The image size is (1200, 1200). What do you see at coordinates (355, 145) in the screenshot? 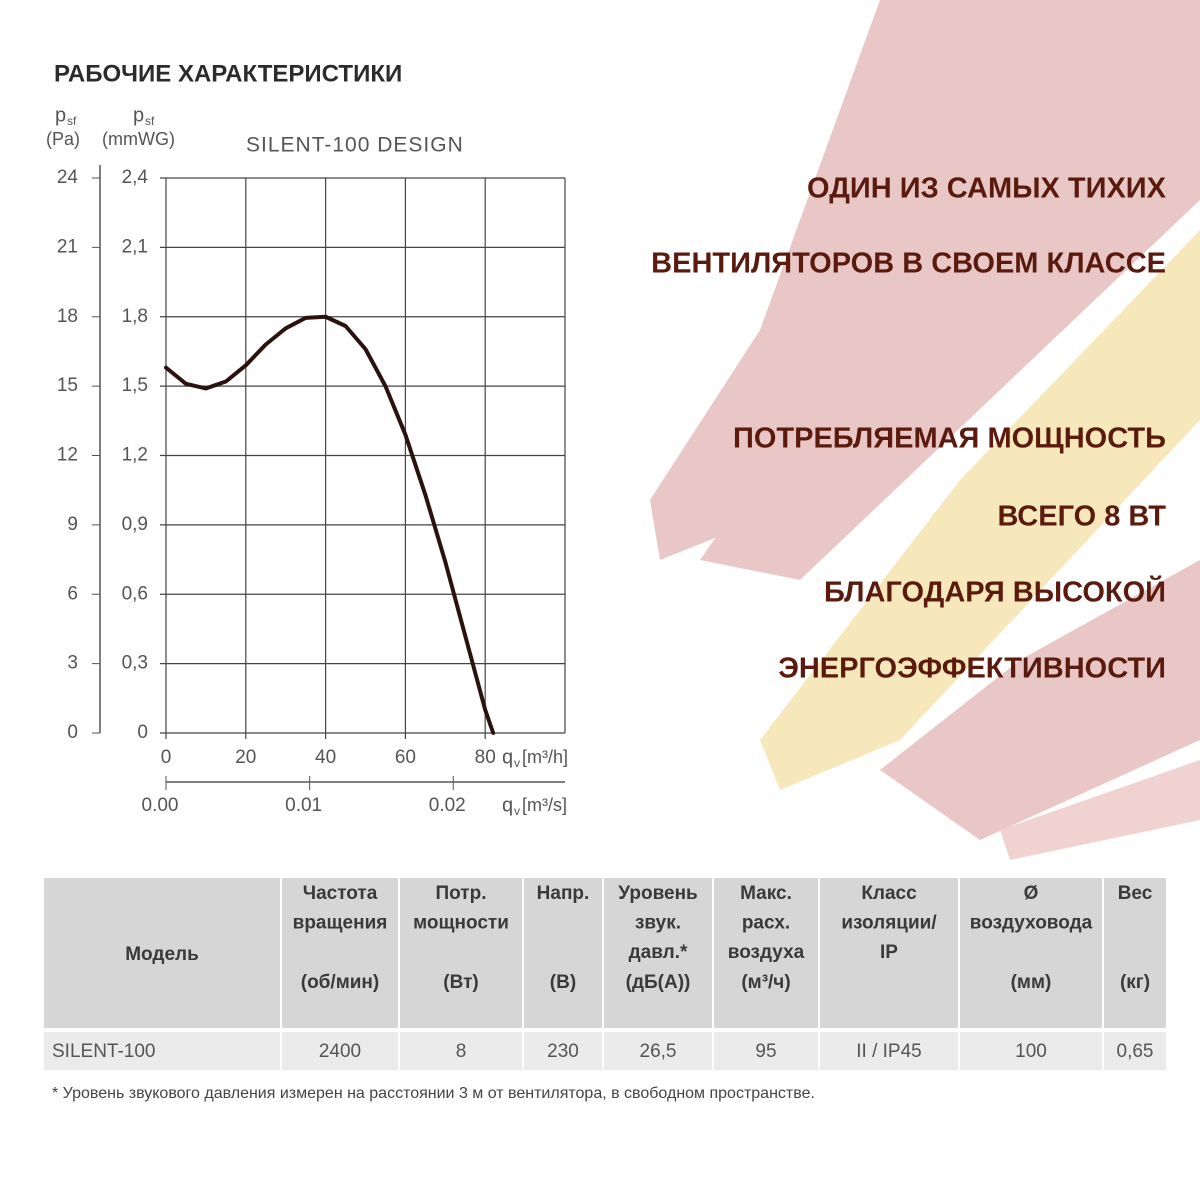
I see `chart-subtitle: SILENT-100 DESIGN` at bounding box center [355, 145].